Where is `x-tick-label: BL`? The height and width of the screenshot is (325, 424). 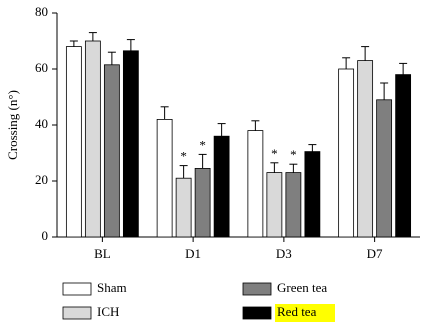 x-tick-label: BL is located at coordinates (102, 253).